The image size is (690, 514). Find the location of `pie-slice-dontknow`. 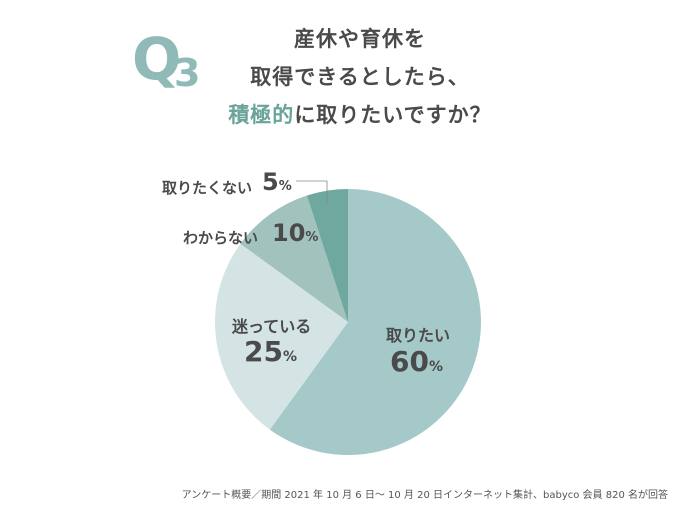

pie-slice-dontknow is located at coordinates (294, 258).